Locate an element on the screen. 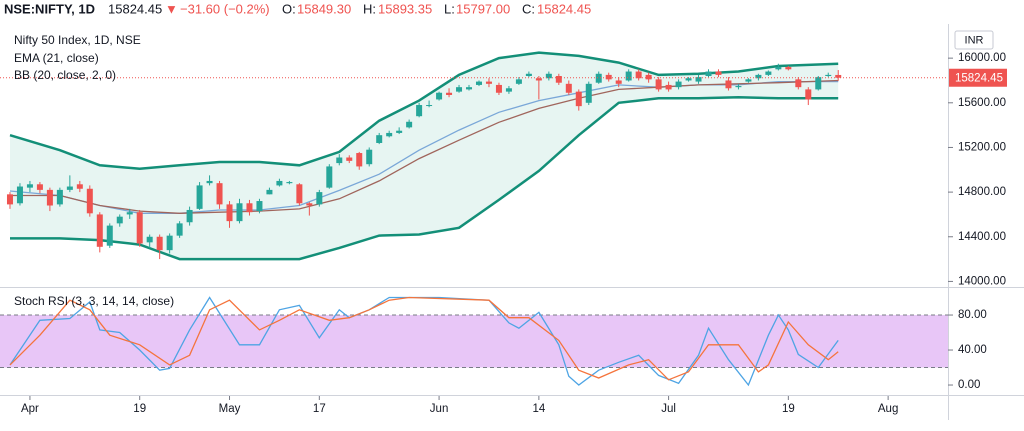 The image size is (1024, 431). change: −31.60 (−0.2%) is located at coordinates (225, 8).